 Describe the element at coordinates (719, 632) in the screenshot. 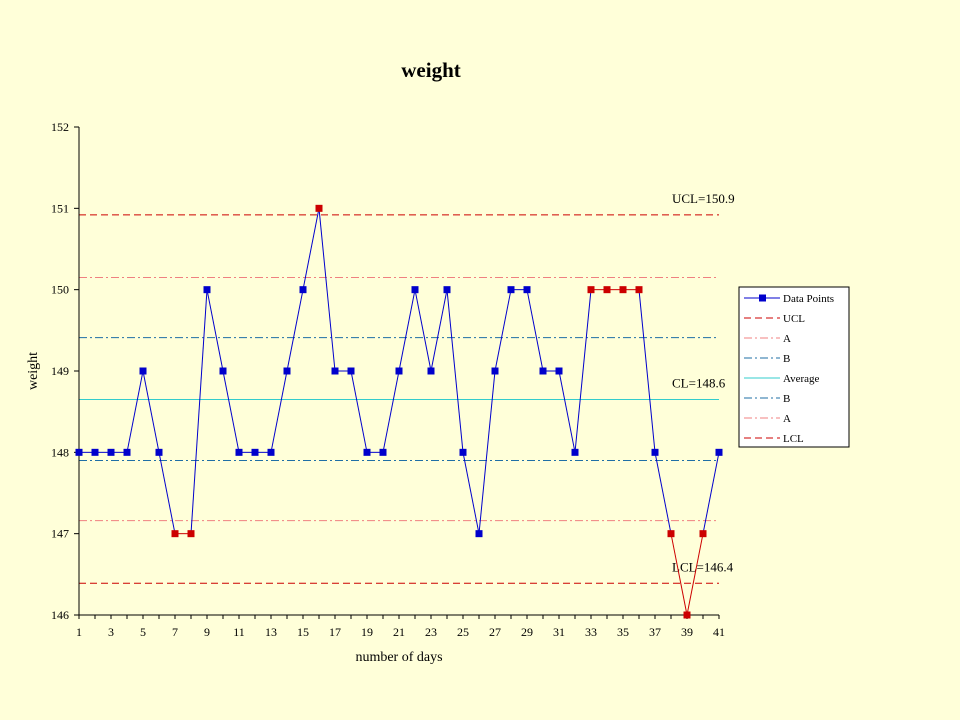

I see `x-tick-label: 41` at that location.